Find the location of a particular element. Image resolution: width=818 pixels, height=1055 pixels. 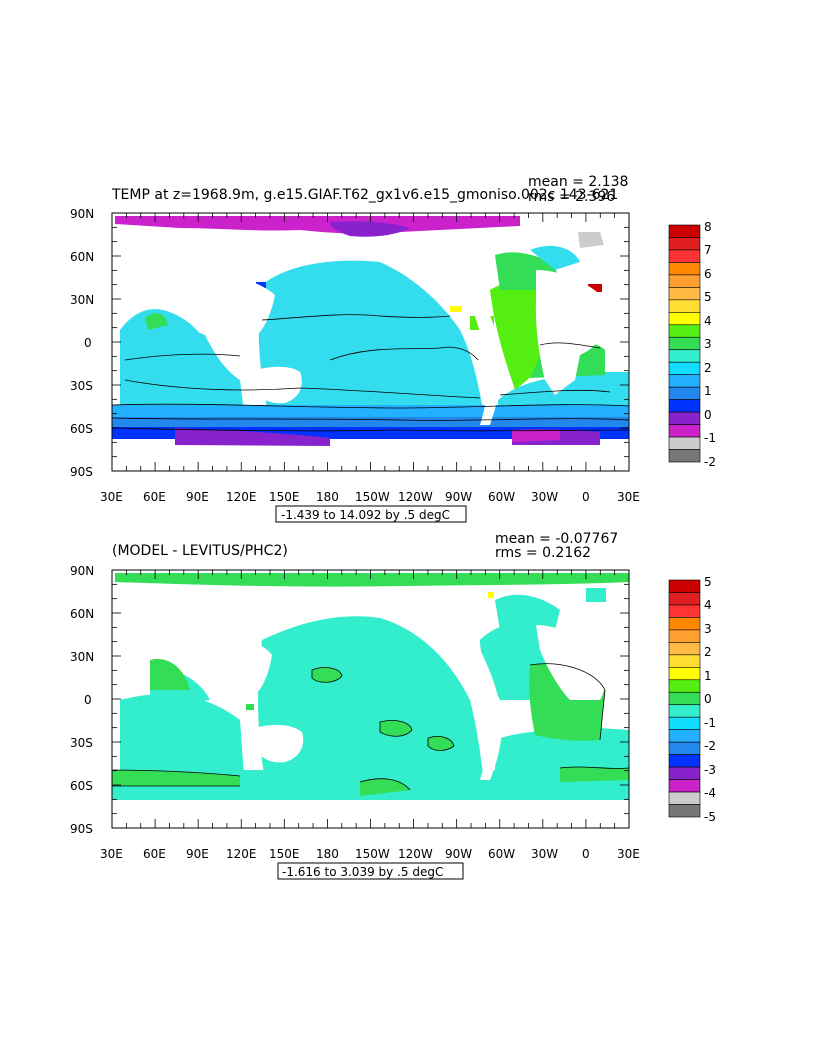

top-xtick: 0 is located at coordinates (586, 497).